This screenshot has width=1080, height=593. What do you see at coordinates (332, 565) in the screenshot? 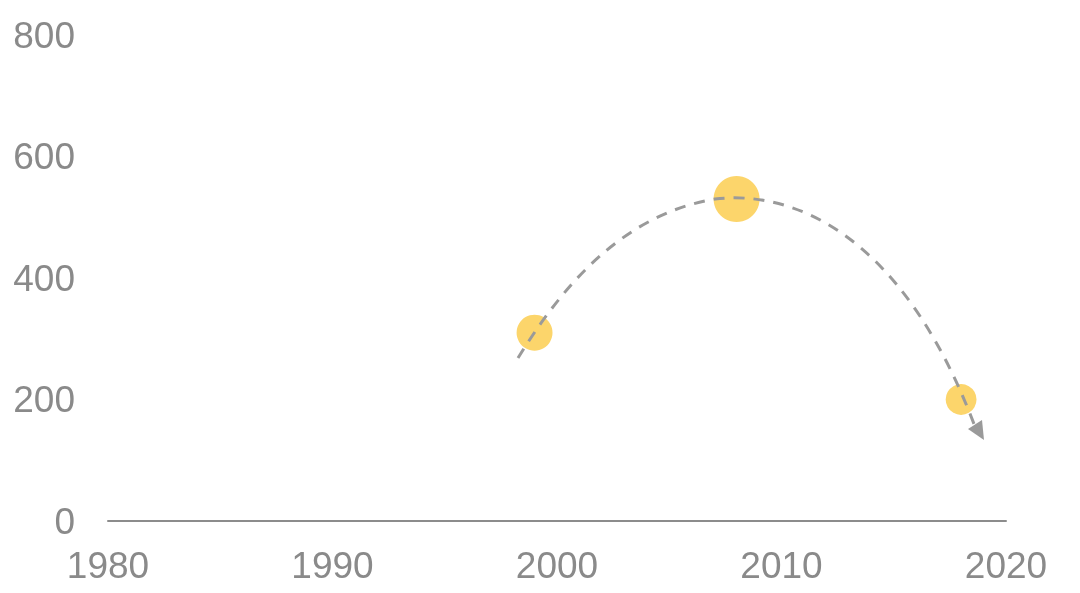
I see `x-tick-label: 1990` at bounding box center [332, 565].